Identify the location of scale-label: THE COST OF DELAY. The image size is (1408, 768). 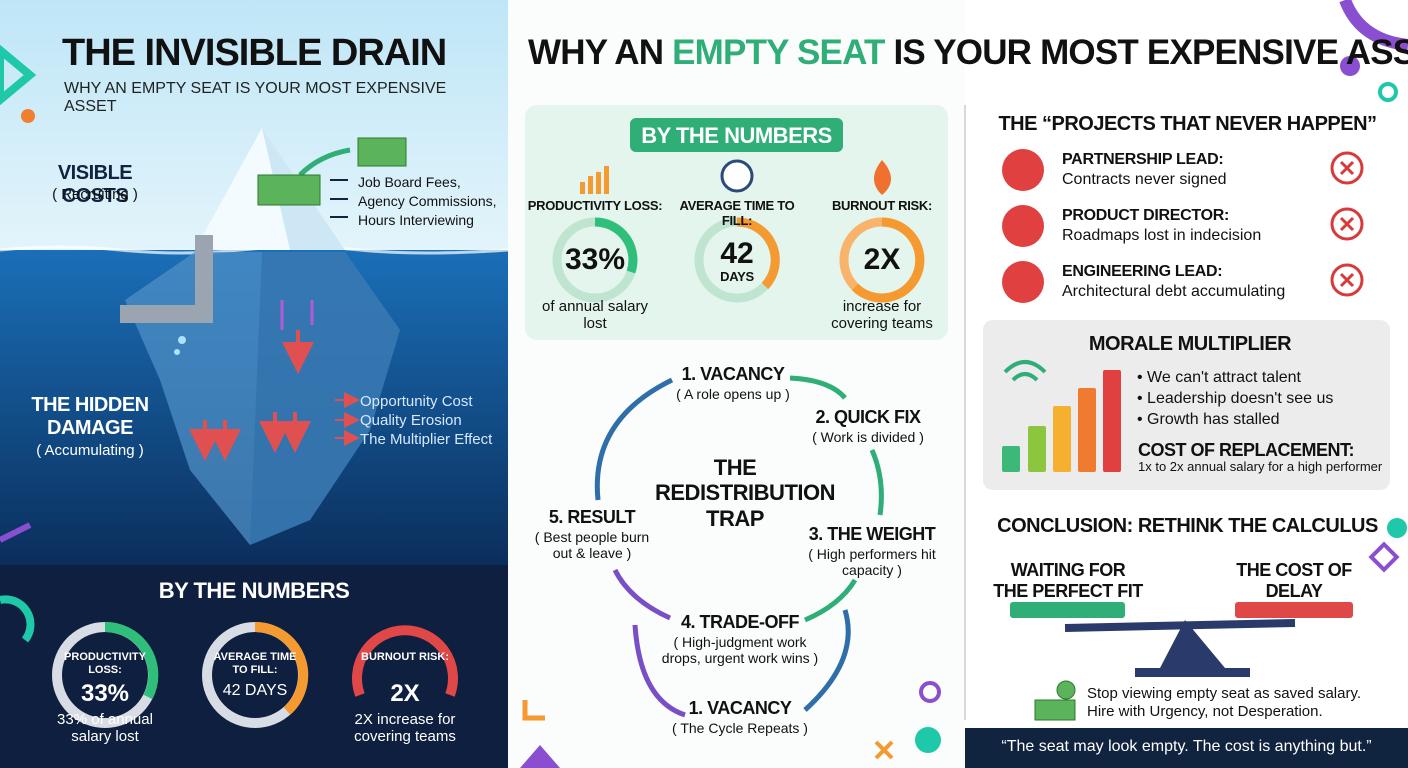
(1294, 580).